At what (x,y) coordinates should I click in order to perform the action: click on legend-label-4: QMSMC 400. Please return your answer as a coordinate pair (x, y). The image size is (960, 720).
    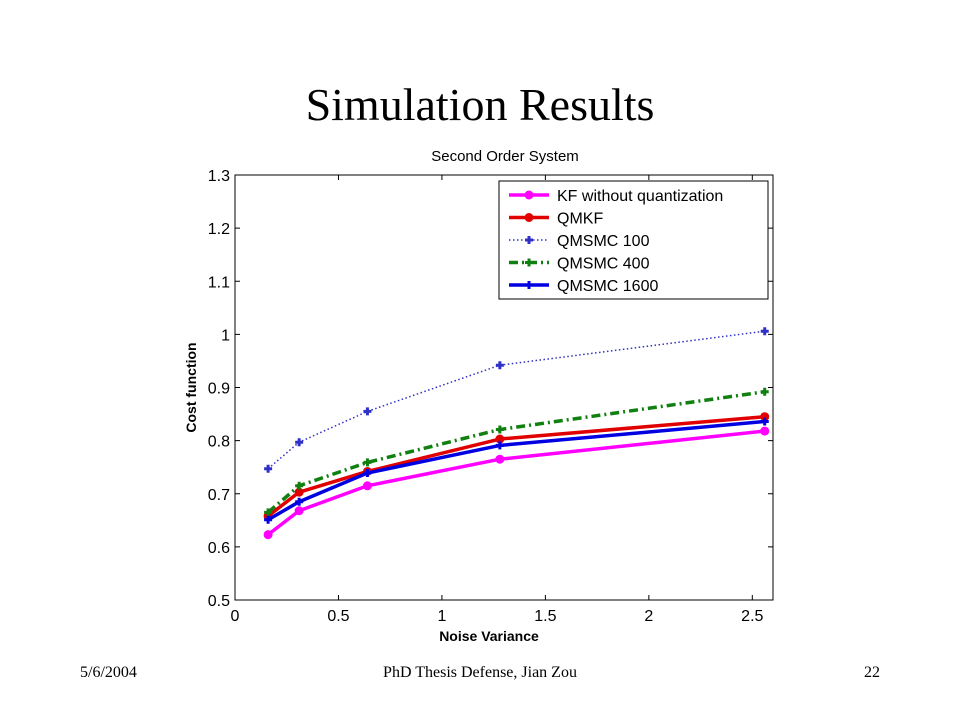
    Looking at the image, I should click on (603, 264).